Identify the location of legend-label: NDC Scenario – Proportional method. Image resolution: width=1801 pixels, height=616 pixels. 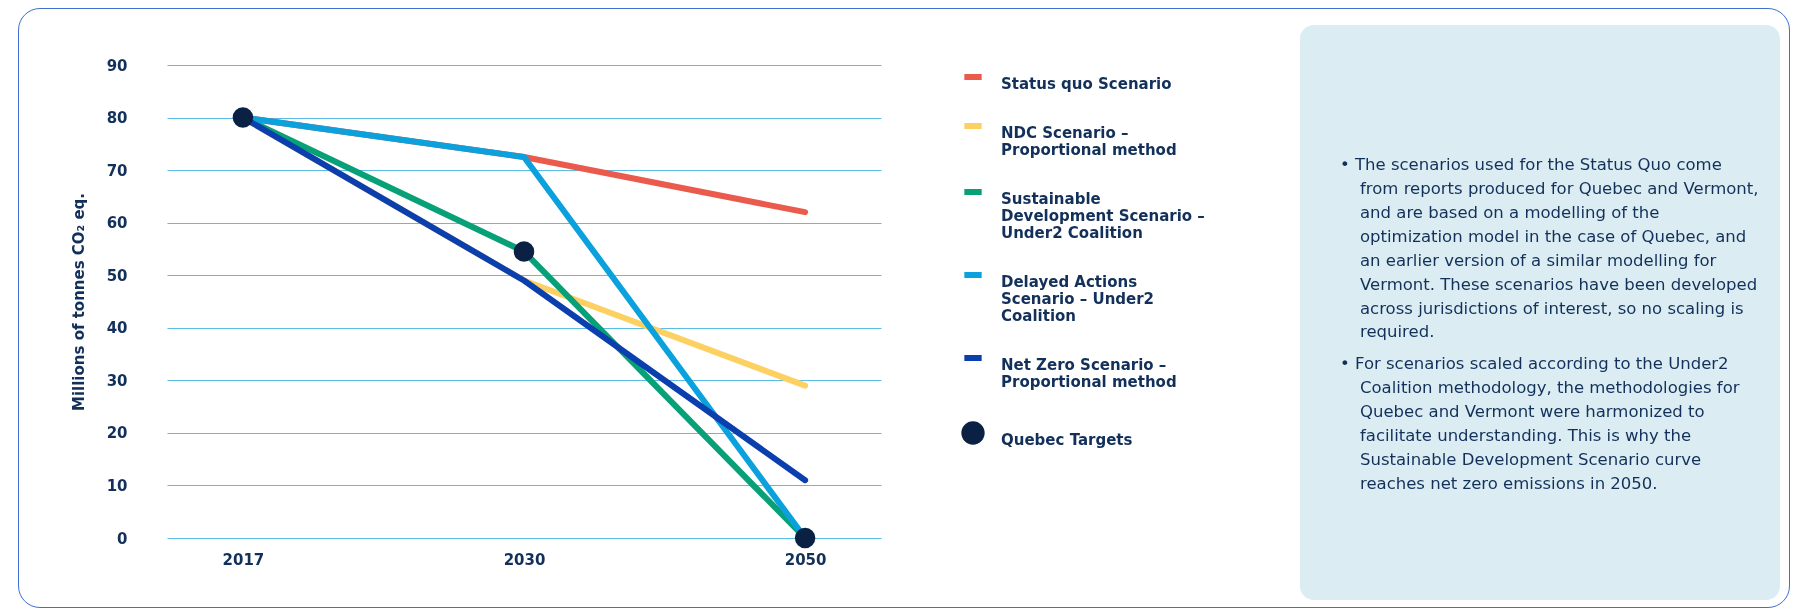
(1089, 141).